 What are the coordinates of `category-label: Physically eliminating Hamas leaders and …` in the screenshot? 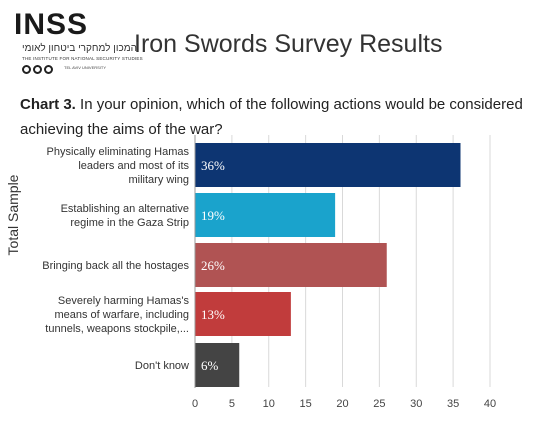 It's located at (118, 166).